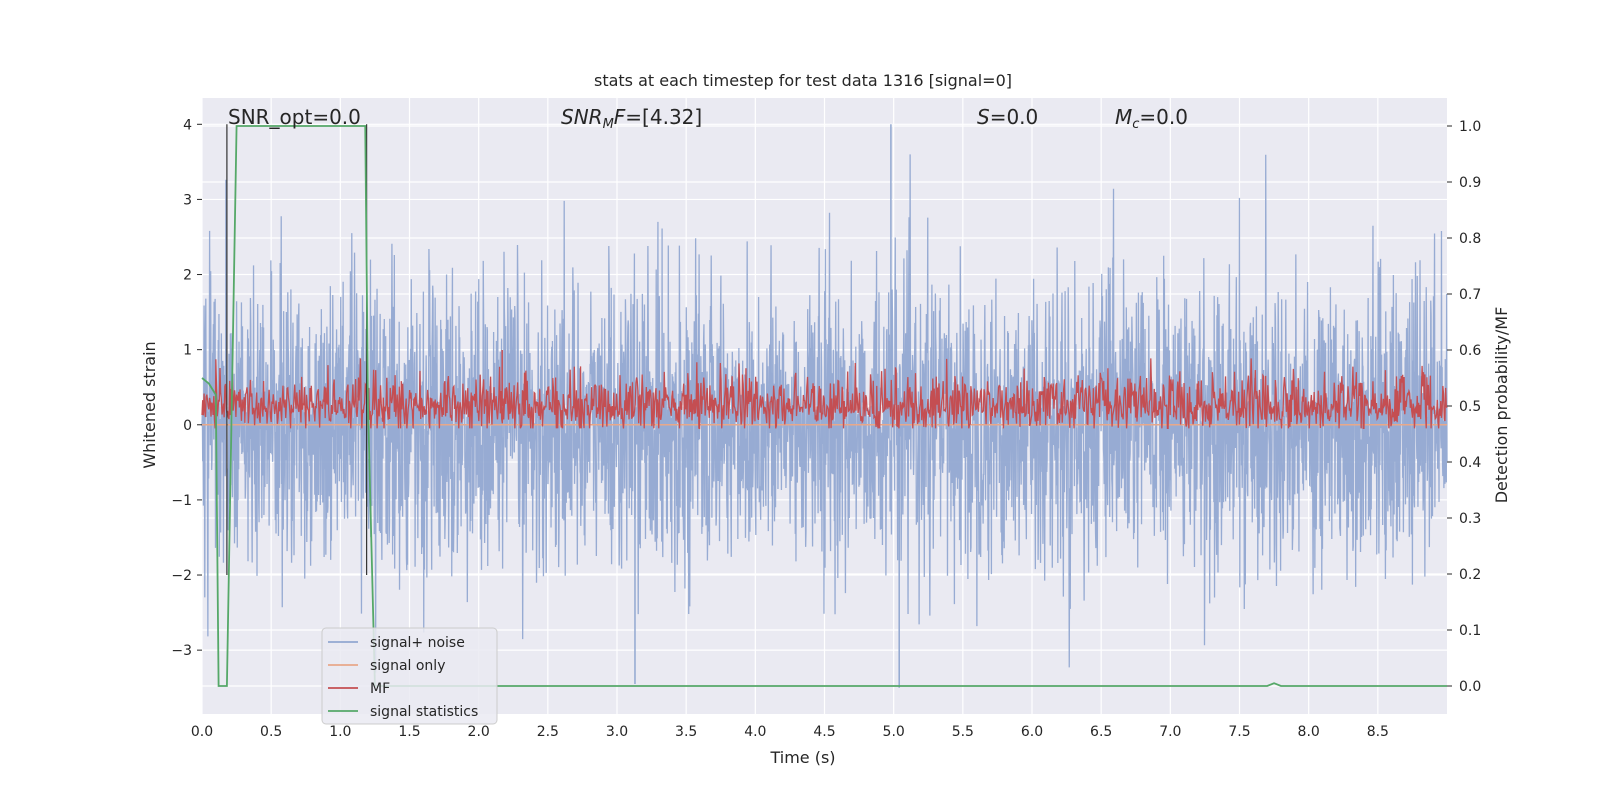  Describe the element at coordinates (755, 732) in the screenshot. I see `x-tick-label: 4.0` at that location.